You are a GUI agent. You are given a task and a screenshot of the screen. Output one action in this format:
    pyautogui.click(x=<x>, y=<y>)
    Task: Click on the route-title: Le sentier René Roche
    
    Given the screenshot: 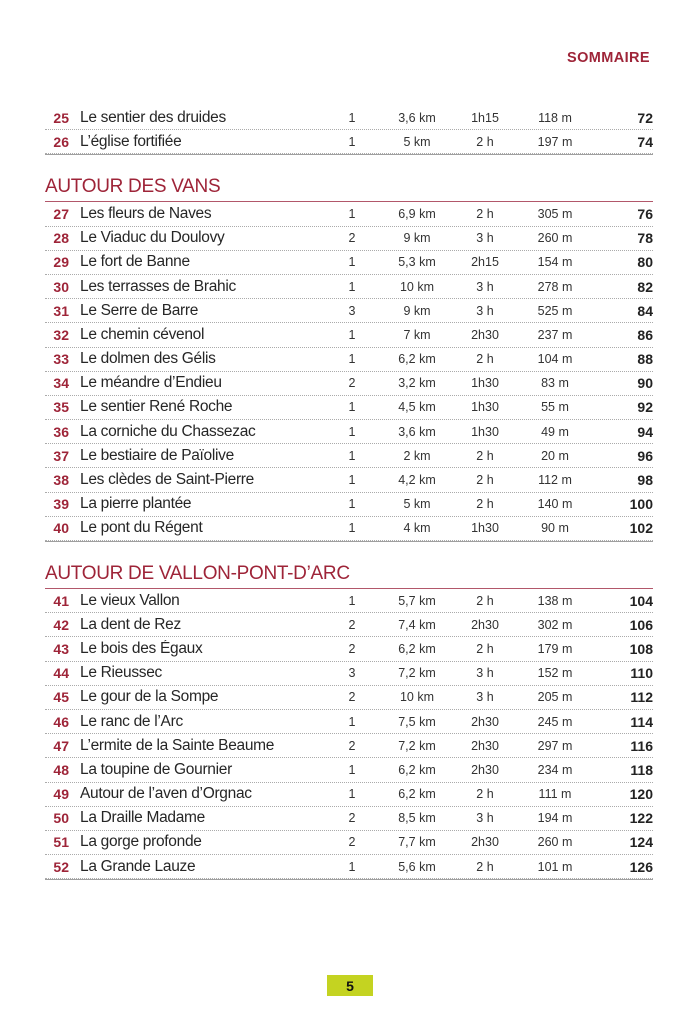 What is the action you would take?
    pyautogui.click(x=156, y=407)
    